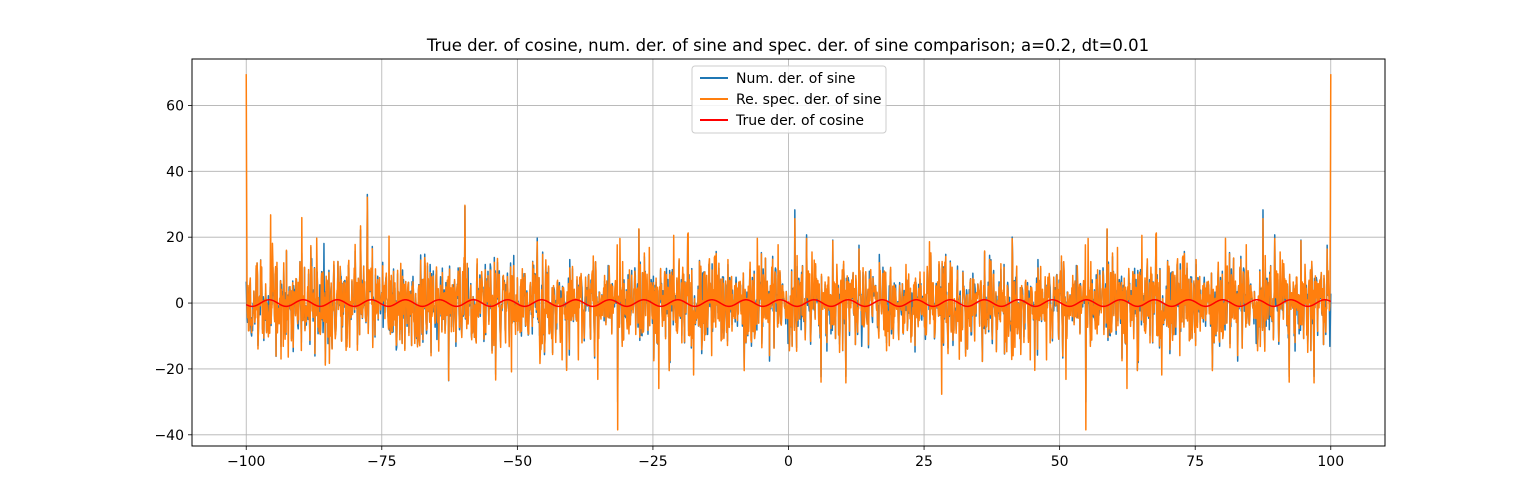 Image resolution: width=1539 pixels, height=504 pixels. Describe the element at coordinates (1195, 462) in the screenshot. I see `x-tick-label: 75` at that location.